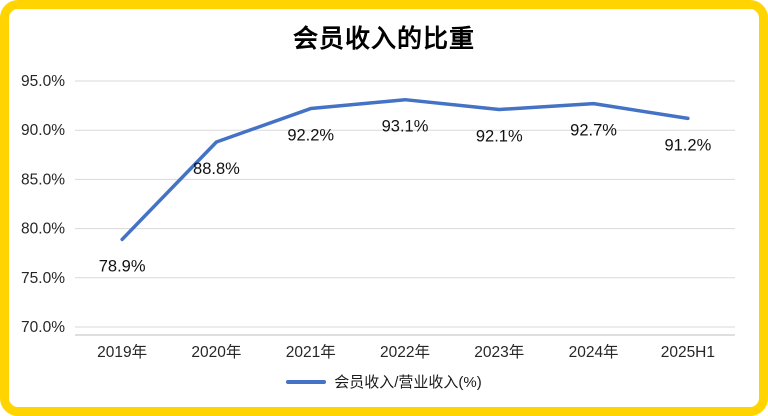 This screenshot has height=416, width=768. I want to click on chart-title: 会员收入的比重, so click(383, 39).